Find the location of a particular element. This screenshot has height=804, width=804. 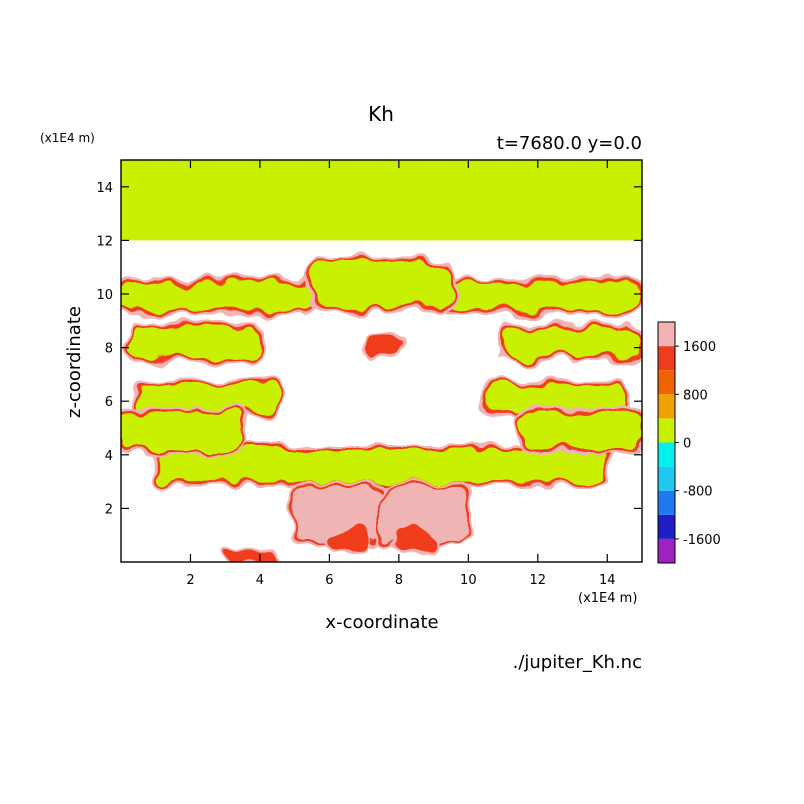

colorbar: -1600 -800 0 800 1600 is located at coordinates (689, 442).